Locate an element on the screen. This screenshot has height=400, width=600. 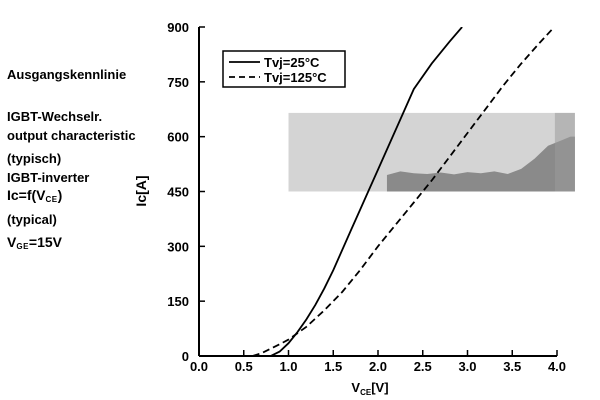
y-tick-label: 750 is located at coordinates (178, 82).